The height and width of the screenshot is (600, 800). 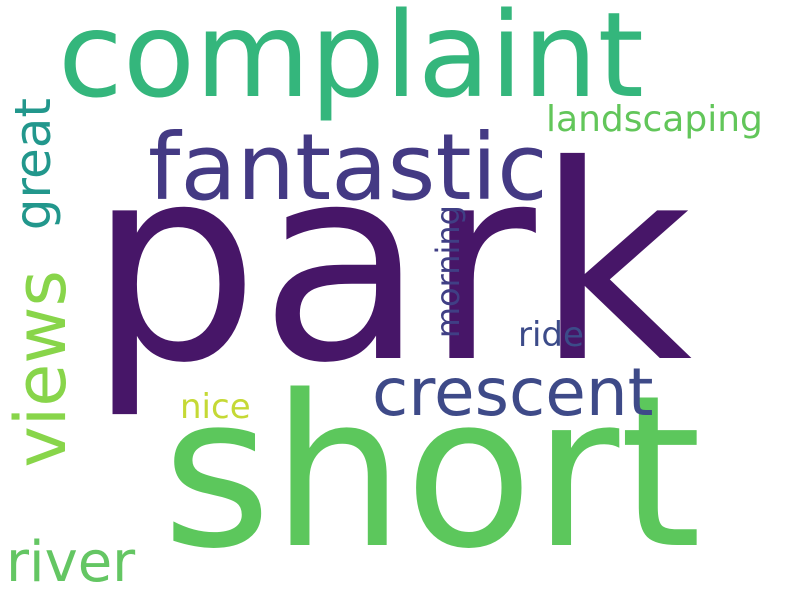 I want to click on word-views: views, so click(x=41, y=369).